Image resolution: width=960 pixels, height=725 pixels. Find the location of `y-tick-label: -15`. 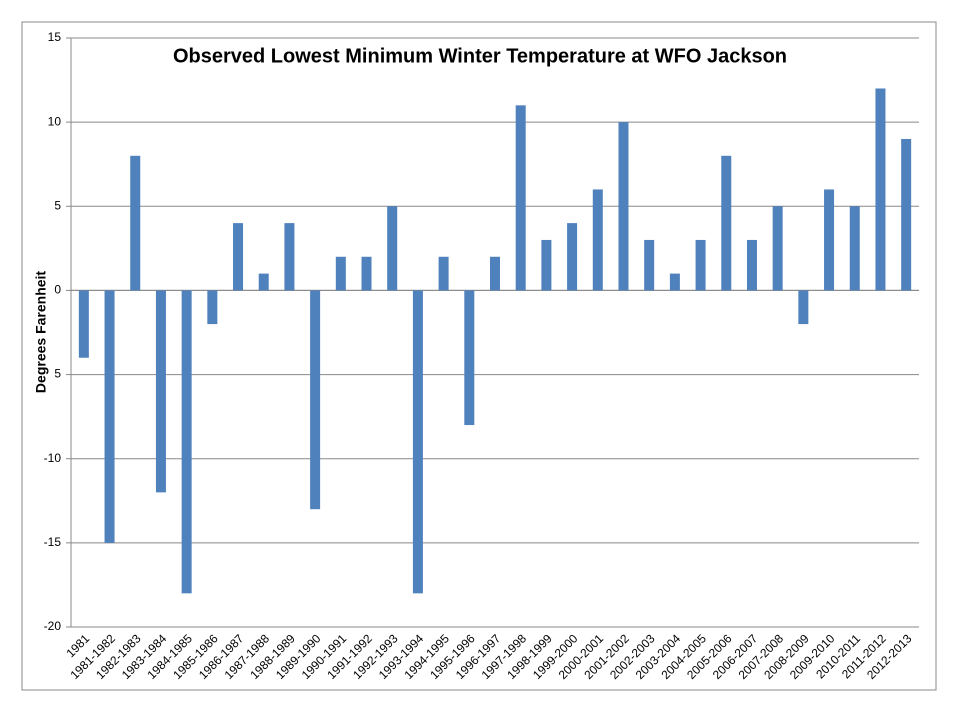

y-tick-label: -15 is located at coordinates (53, 542).